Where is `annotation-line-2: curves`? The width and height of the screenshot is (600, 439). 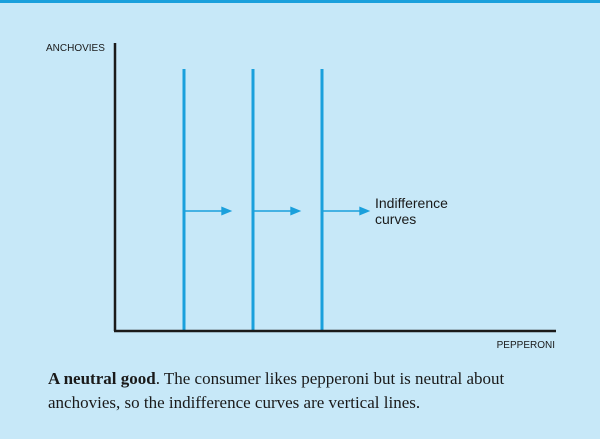
annotation-line-2: curves is located at coordinates (395, 219).